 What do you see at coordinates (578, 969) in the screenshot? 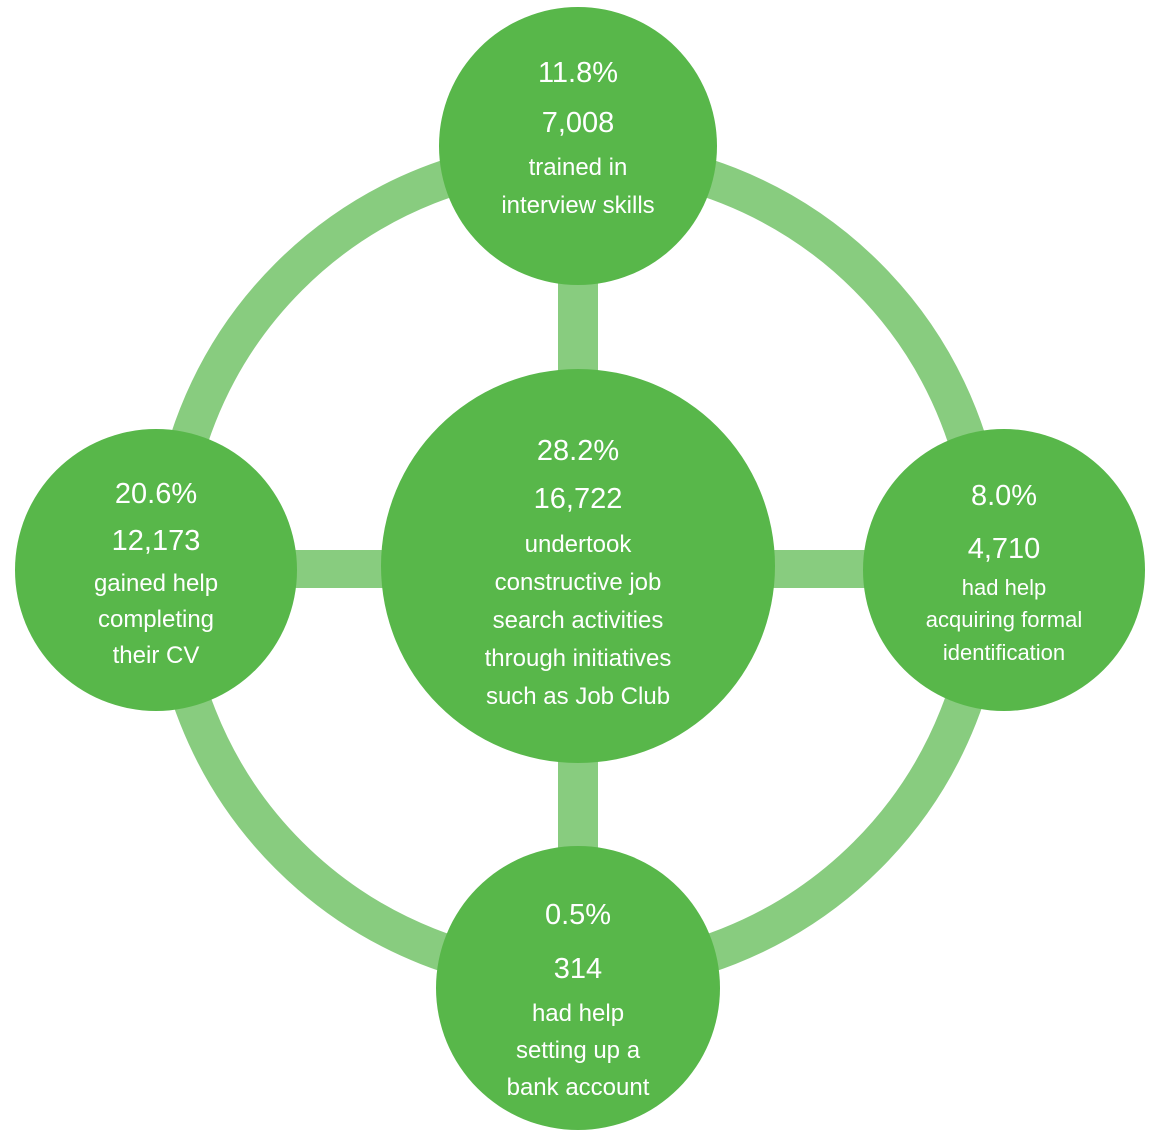
I see `bottom-count: 314` at bounding box center [578, 969].